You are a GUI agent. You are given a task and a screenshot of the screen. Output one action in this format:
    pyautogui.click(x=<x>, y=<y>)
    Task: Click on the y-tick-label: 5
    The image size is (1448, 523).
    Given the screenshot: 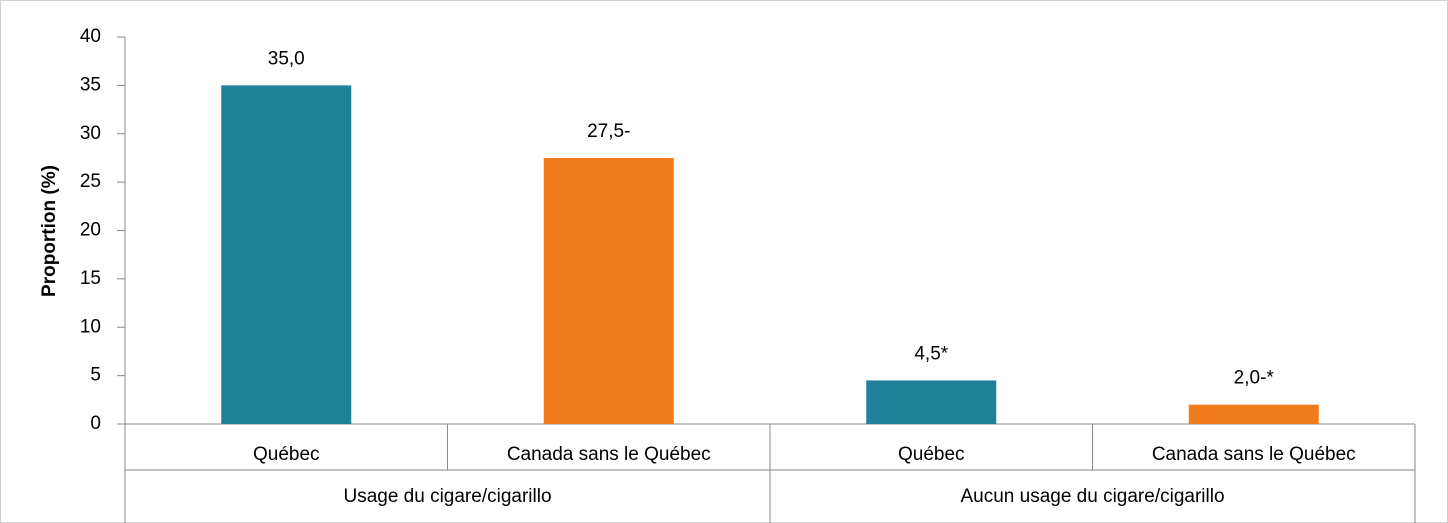 What is the action you would take?
    pyautogui.click(x=95, y=375)
    